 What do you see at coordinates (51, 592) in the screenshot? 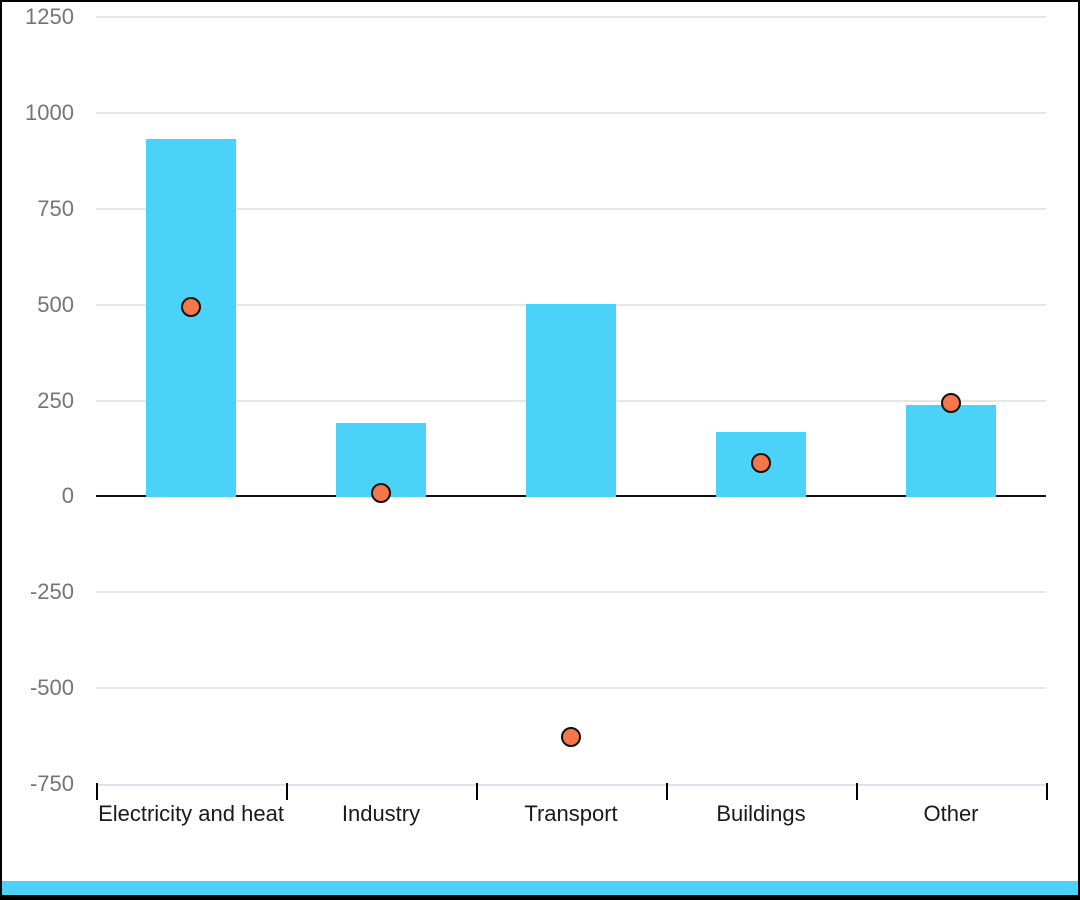
I see `y-axis-tick-label: -250` at bounding box center [51, 592].